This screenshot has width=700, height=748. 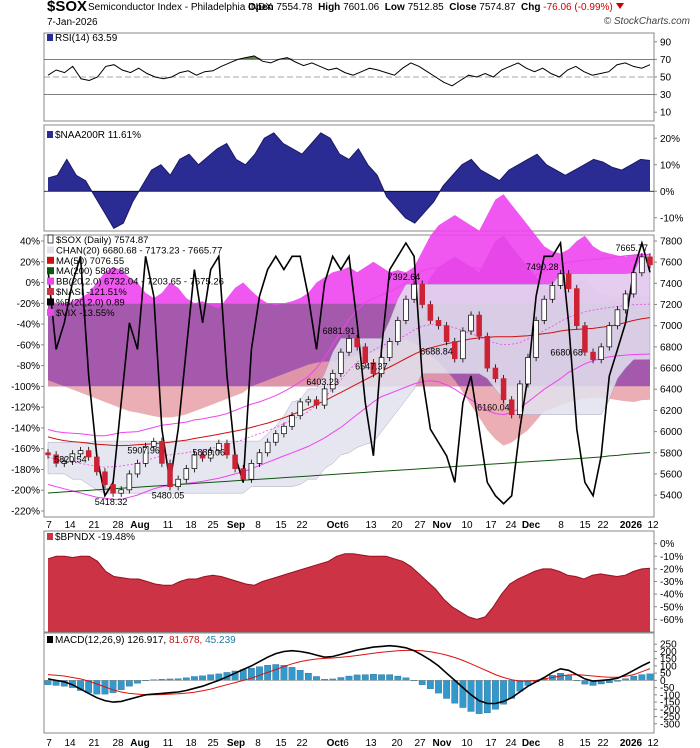 I want to click on x-axis-tick-label-bottom: 12, so click(x=653, y=743).